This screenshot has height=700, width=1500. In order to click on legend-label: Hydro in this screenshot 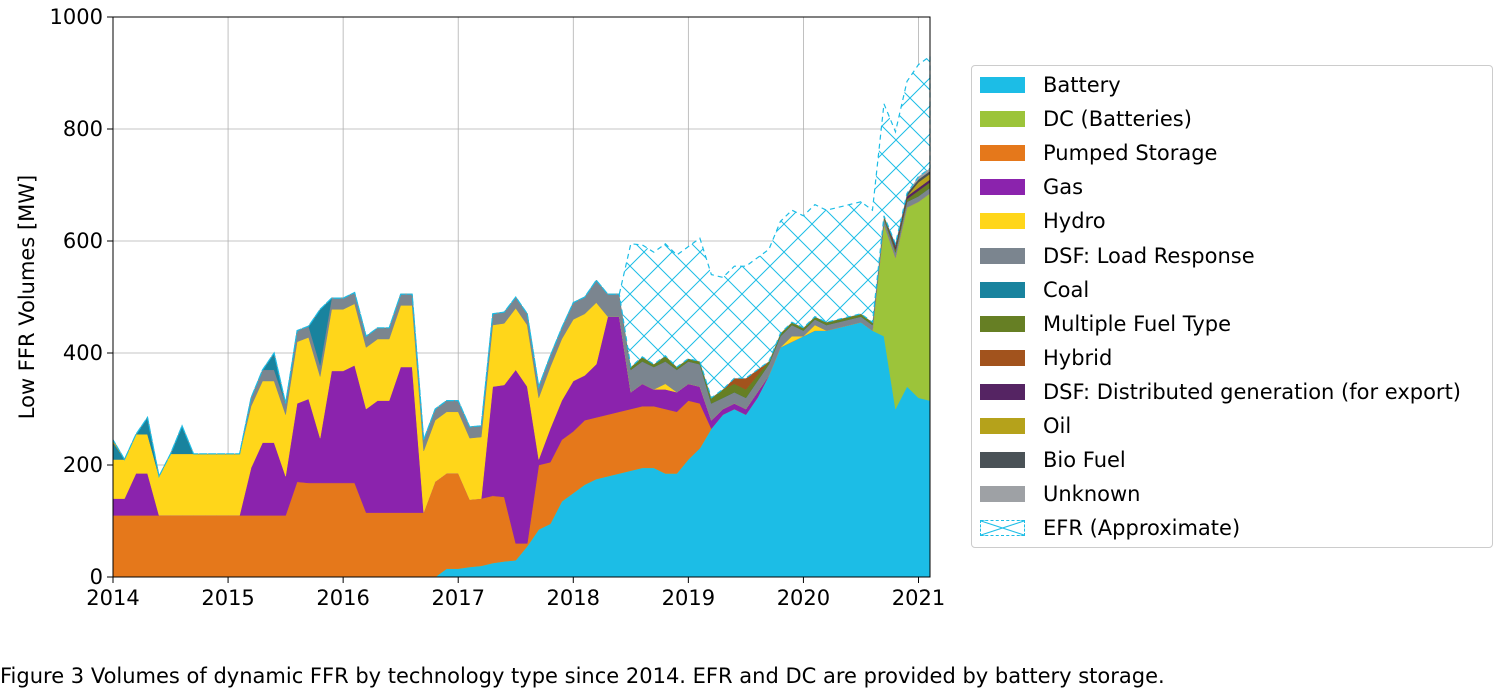, I will do `click(1074, 221)`.